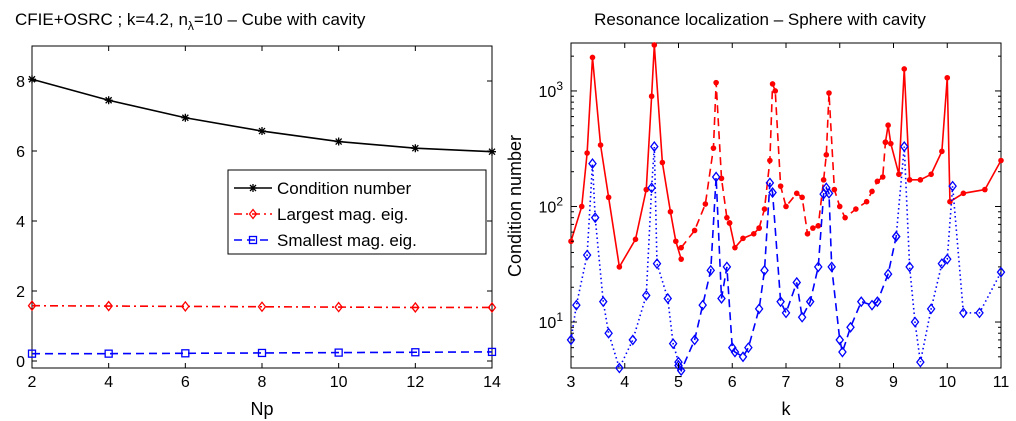 The height and width of the screenshot is (421, 1016). Describe the element at coordinates (571, 382) in the screenshot. I see `x-tick-label: 3` at that location.